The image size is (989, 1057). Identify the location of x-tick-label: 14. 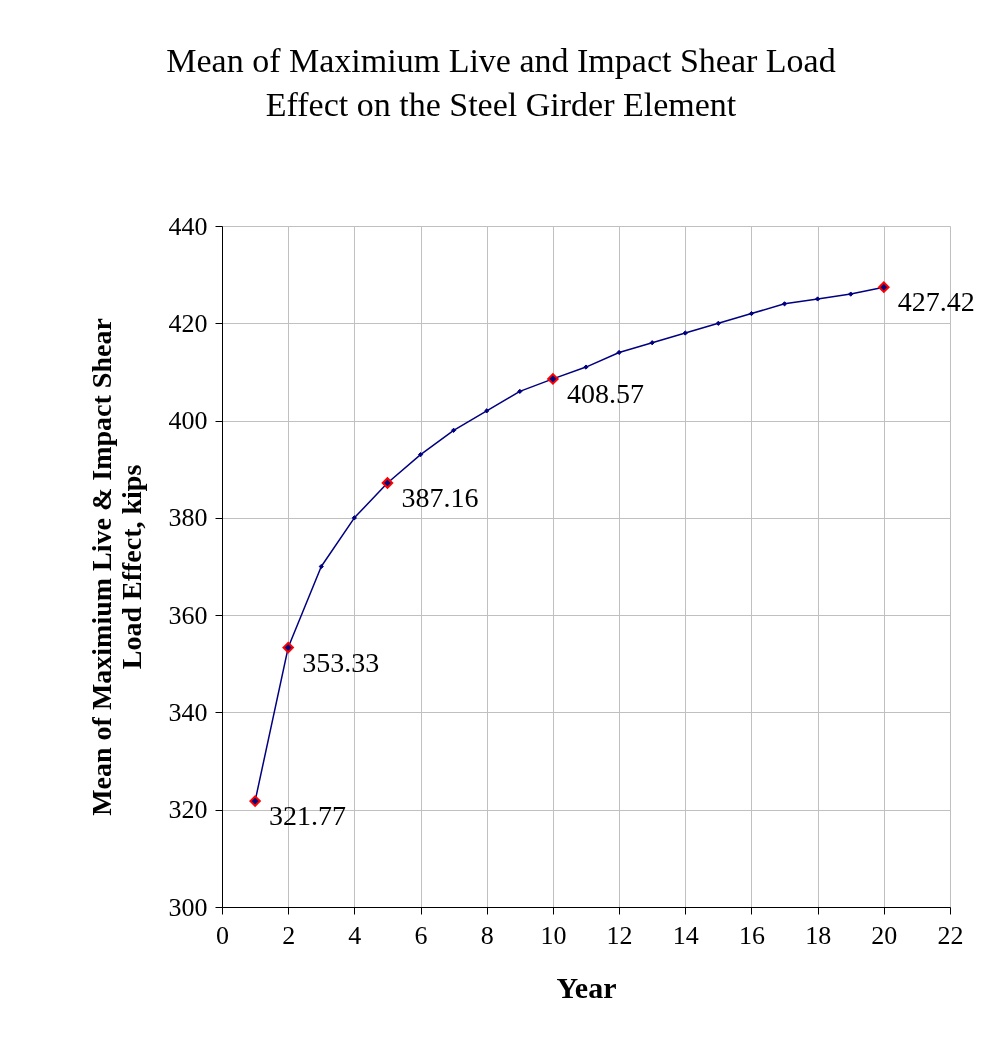
(685, 935).